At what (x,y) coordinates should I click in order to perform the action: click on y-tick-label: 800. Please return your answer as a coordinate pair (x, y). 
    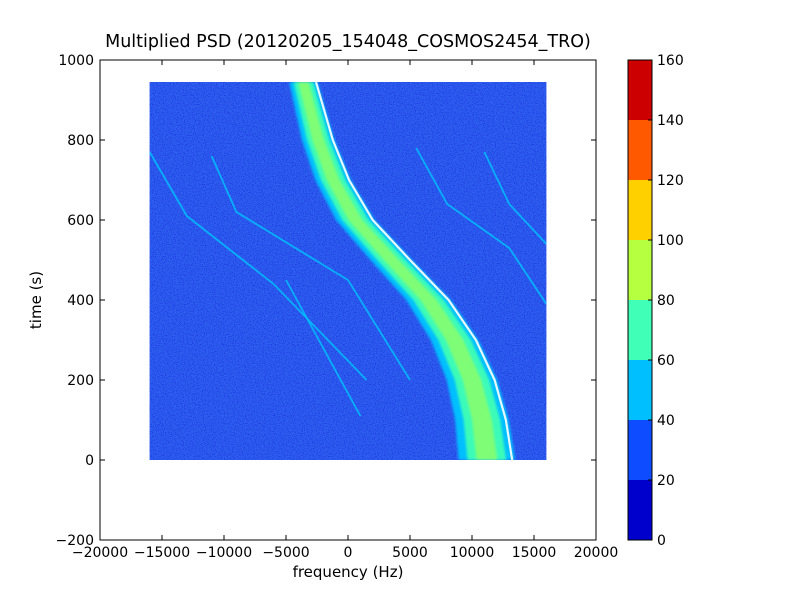
    Looking at the image, I should click on (80, 141).